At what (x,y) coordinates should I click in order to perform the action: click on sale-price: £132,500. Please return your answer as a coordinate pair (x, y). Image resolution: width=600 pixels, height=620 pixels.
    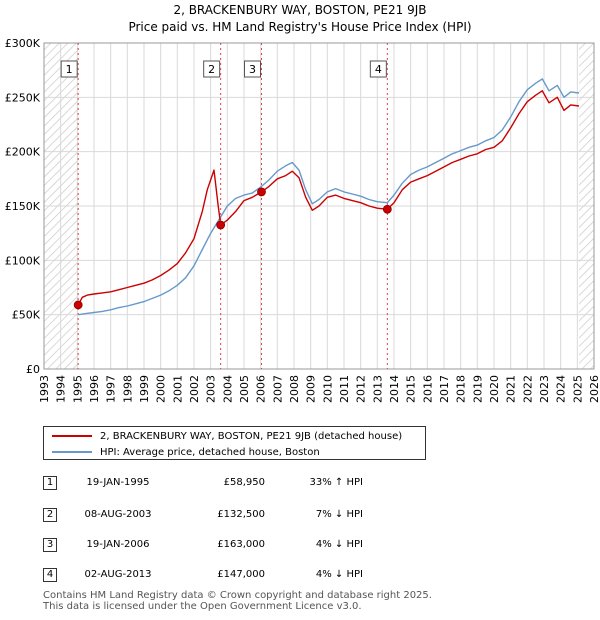
    Looking at the image, I should click on (241, 514).